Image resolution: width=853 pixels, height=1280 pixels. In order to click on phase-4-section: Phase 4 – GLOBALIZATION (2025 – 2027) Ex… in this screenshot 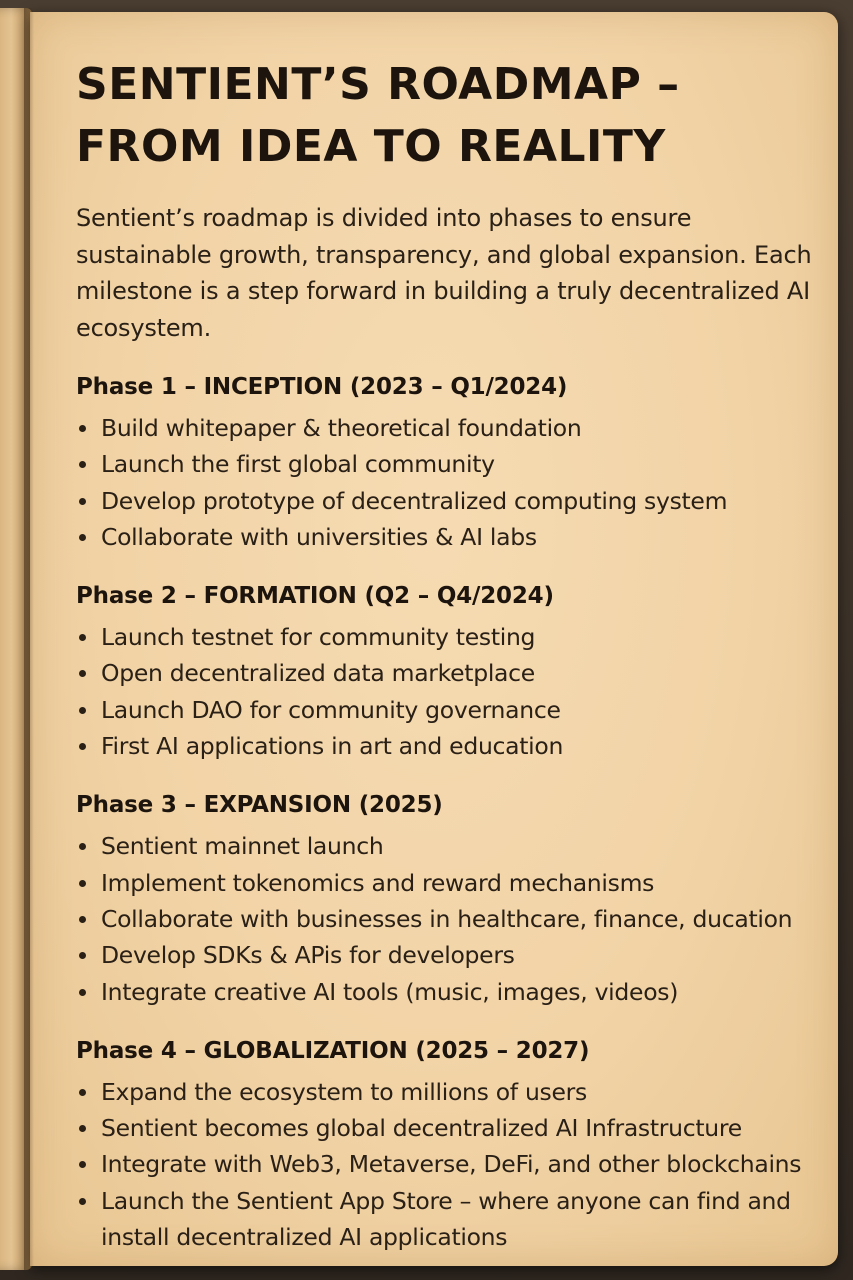, I will do `click(446, 1144)`.